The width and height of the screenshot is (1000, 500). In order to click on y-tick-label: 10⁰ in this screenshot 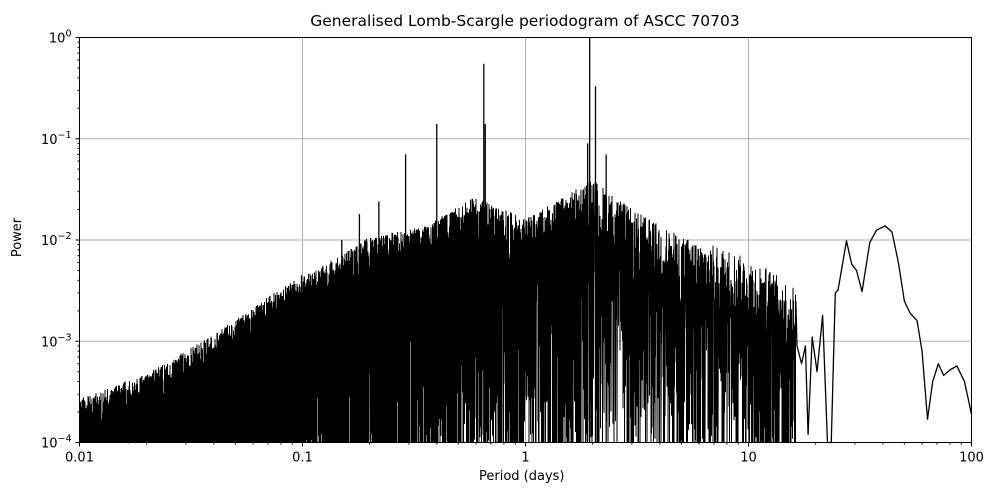, I will do `click(60, 38)`.